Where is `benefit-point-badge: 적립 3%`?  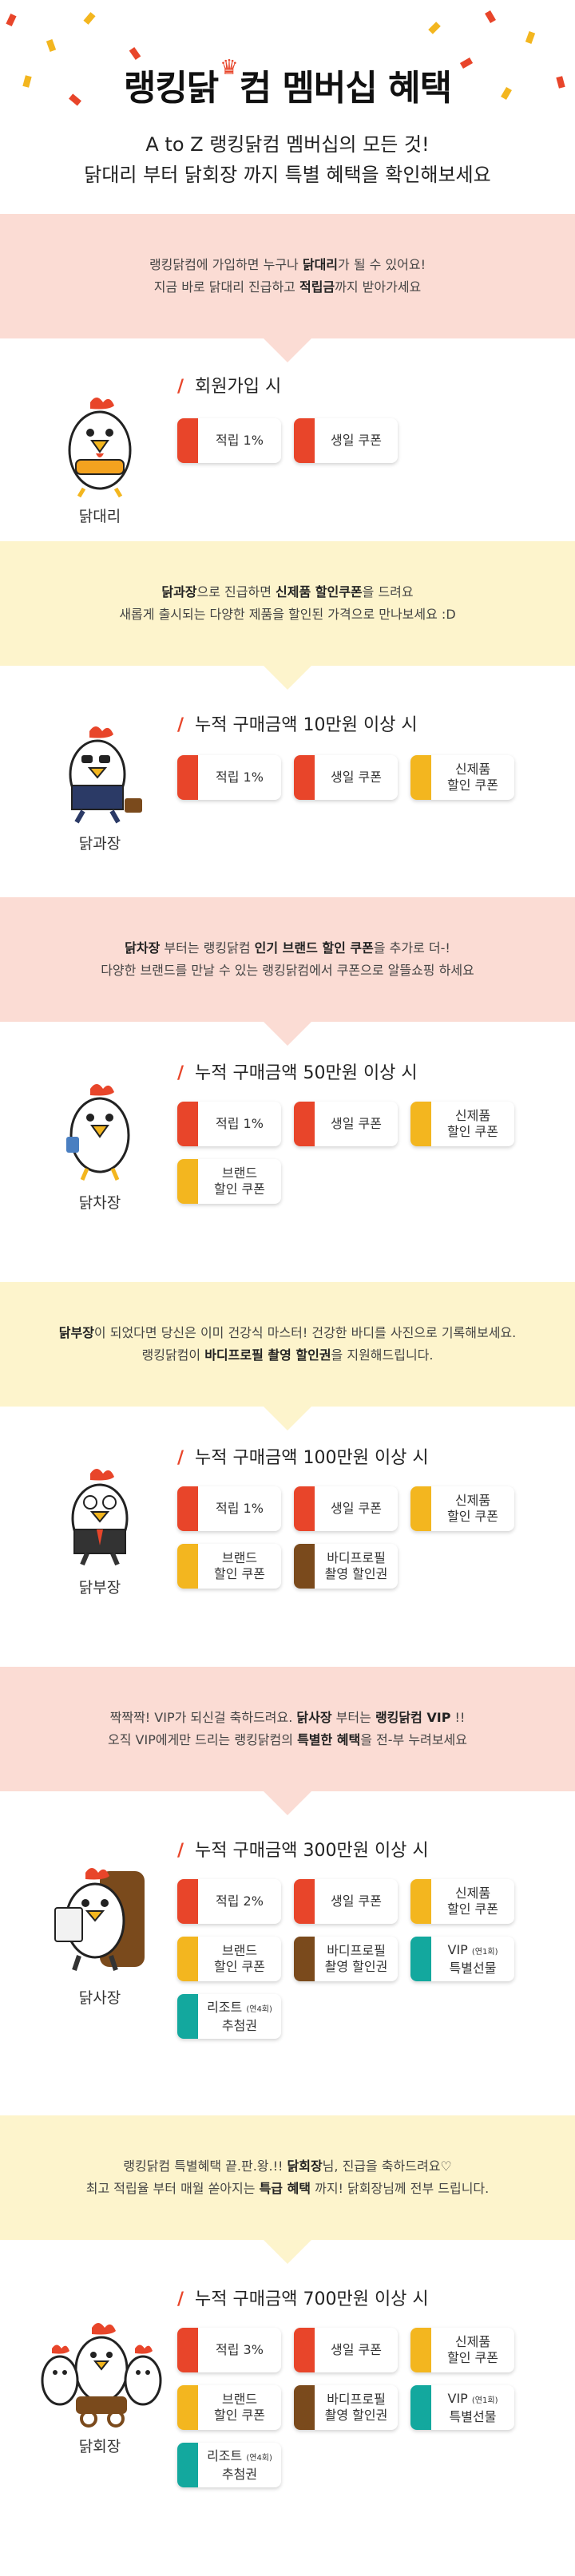 benefit-point-badge: 적립 3% is located at coordinates (229, 2350).